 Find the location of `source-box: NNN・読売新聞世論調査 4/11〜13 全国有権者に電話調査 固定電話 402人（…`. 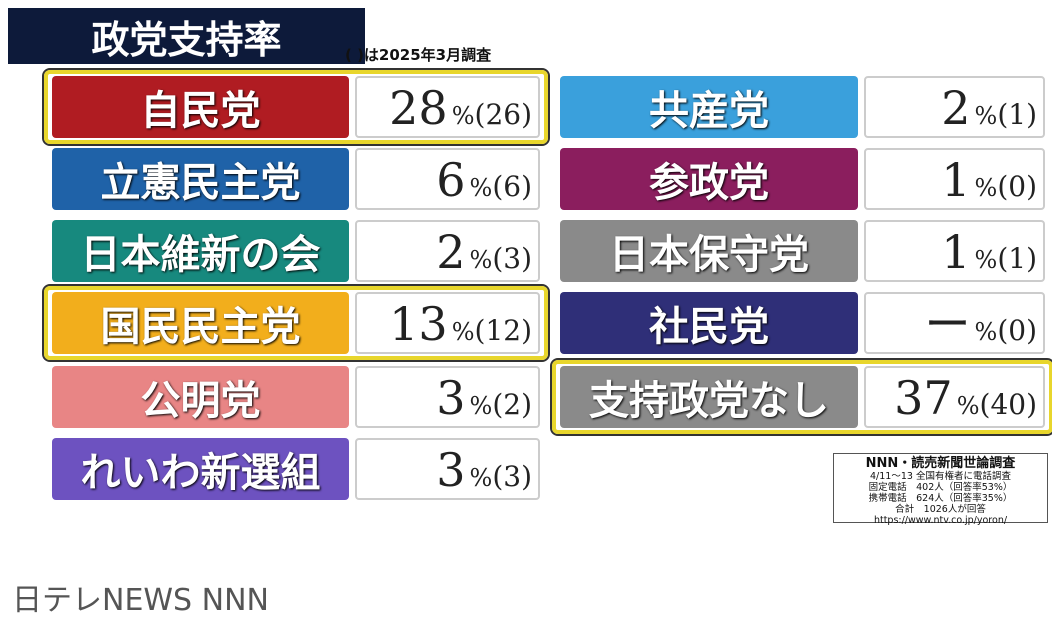

source-box: NNN・読売新聞世論調査 4/11〜13 全国有権者に電話調査 固定電話 402人（… is located at coordinates (940, 489).